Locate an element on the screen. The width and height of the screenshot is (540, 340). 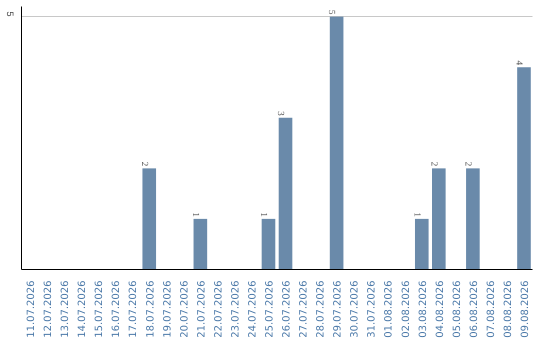
x-tick-label: 19.07.2026 is located at coordinates (168, 309).